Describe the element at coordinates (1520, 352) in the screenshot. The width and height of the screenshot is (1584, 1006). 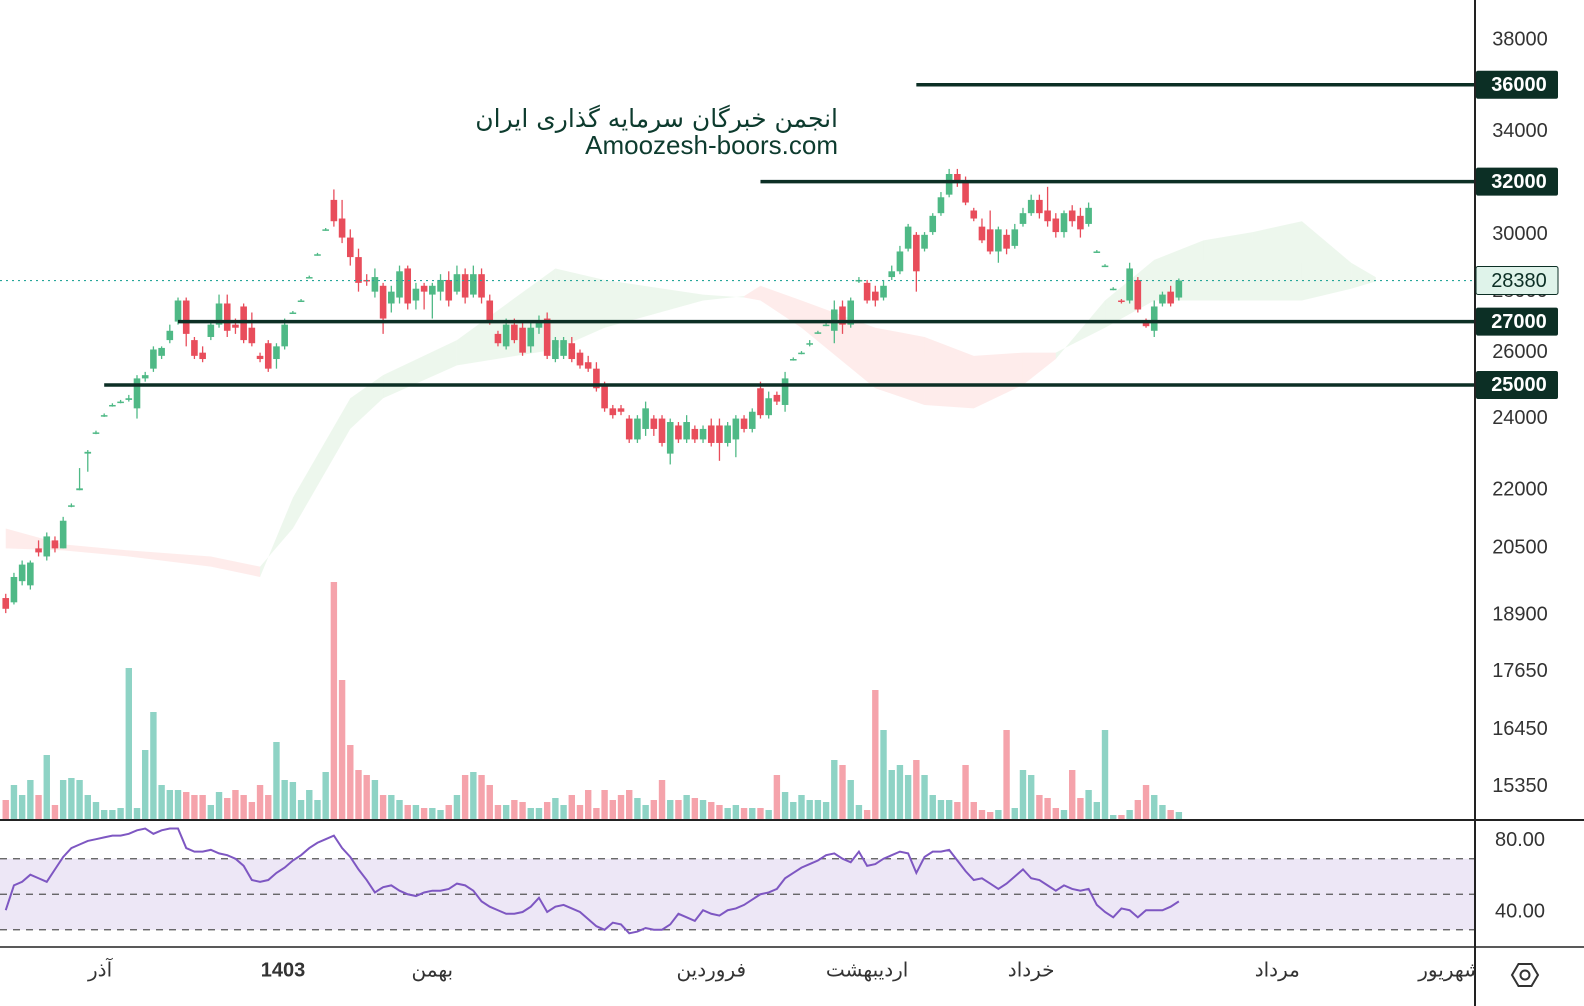
I see `y-tick-label: 26000` at that location.